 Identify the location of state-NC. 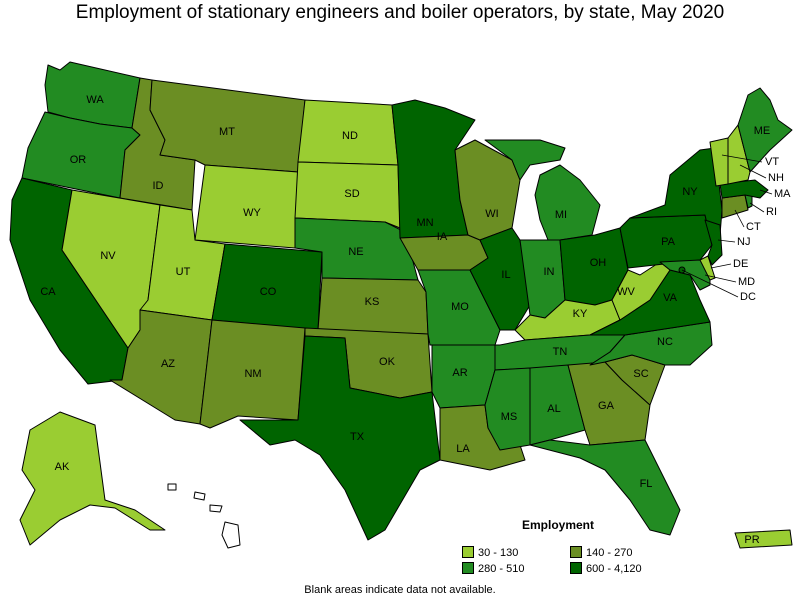
(651, 343).